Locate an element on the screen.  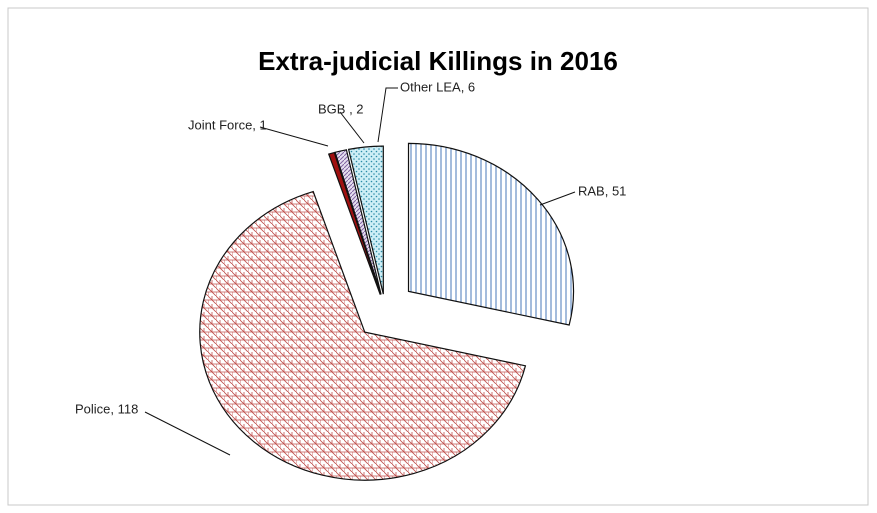
chart-title: Extra-judicial Killings in 2016 is located at coordinates (438, 61).